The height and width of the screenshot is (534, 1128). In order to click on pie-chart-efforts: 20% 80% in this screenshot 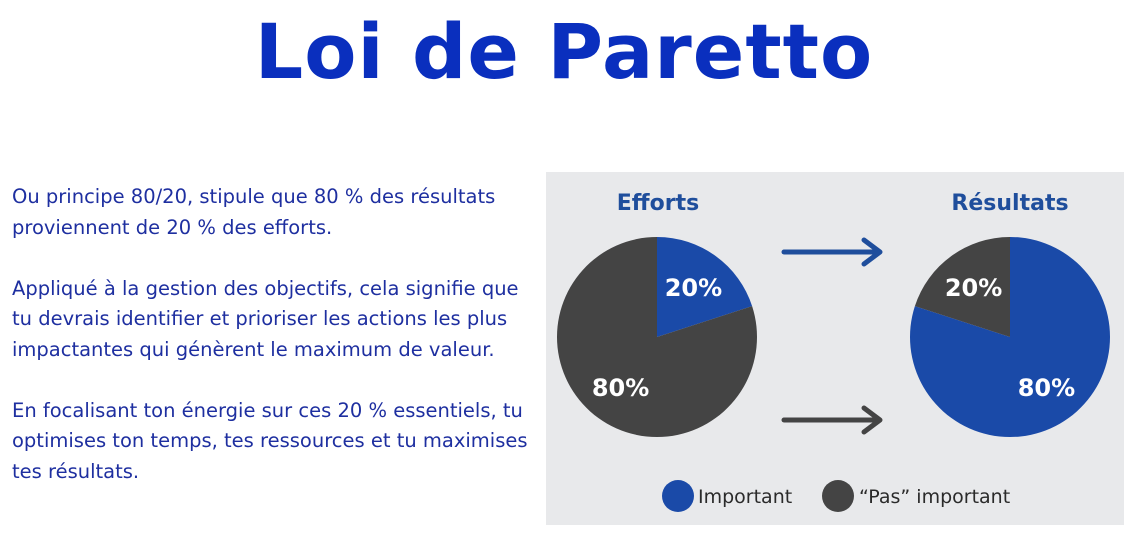, I will do `click(657, 337)`.